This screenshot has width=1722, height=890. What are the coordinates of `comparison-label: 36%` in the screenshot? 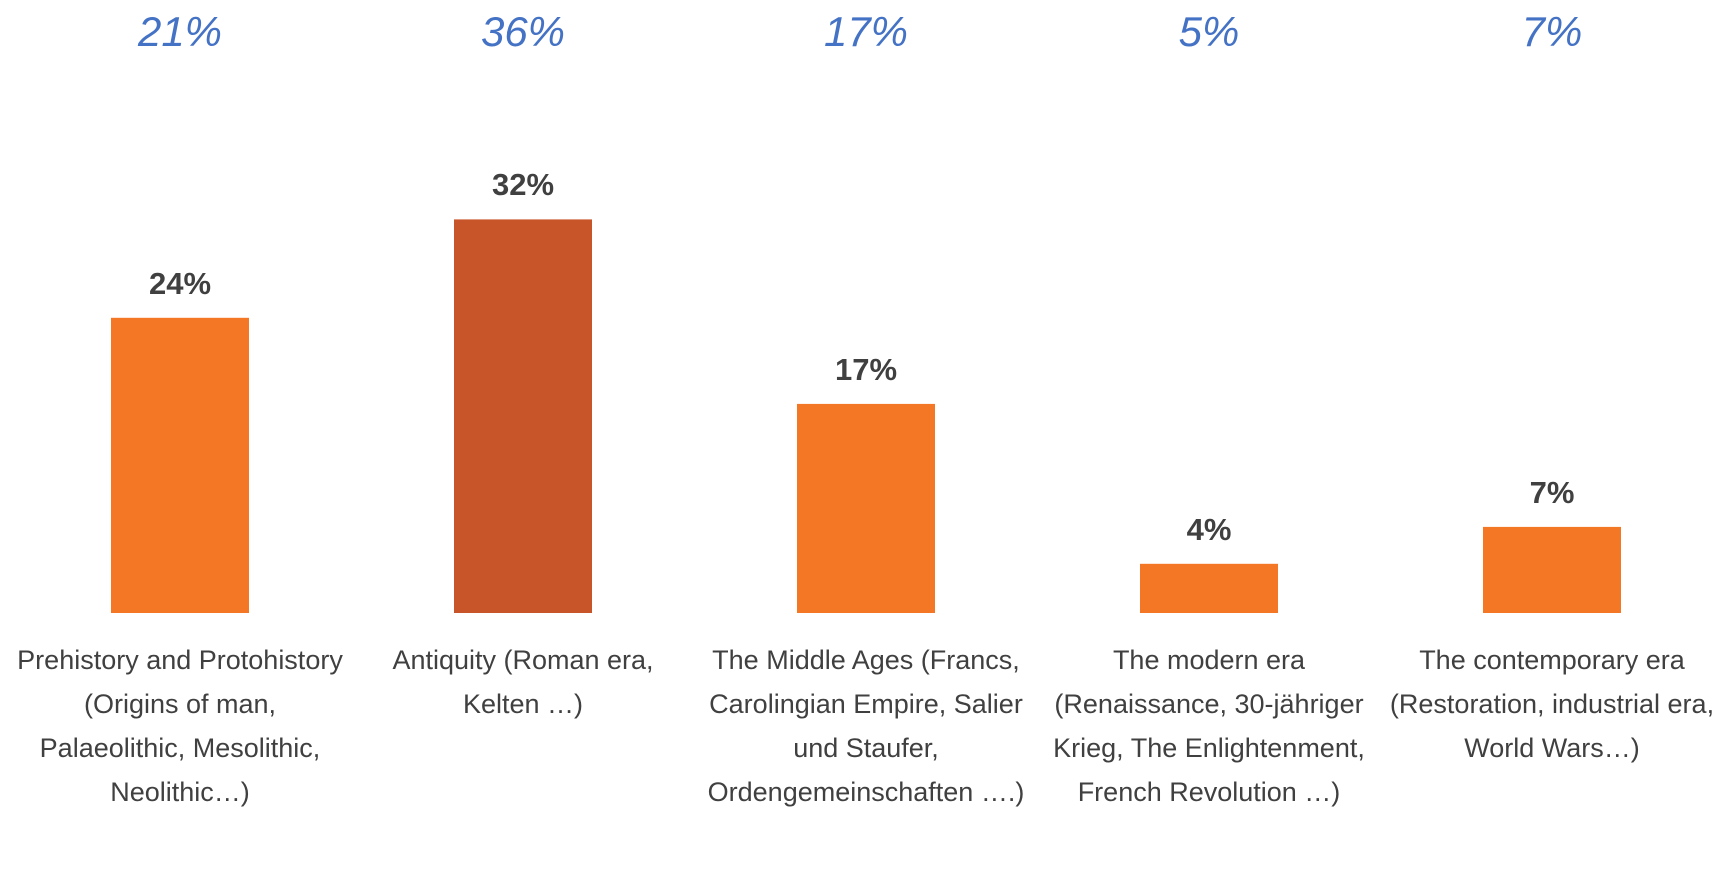 It's located at (523, 31).